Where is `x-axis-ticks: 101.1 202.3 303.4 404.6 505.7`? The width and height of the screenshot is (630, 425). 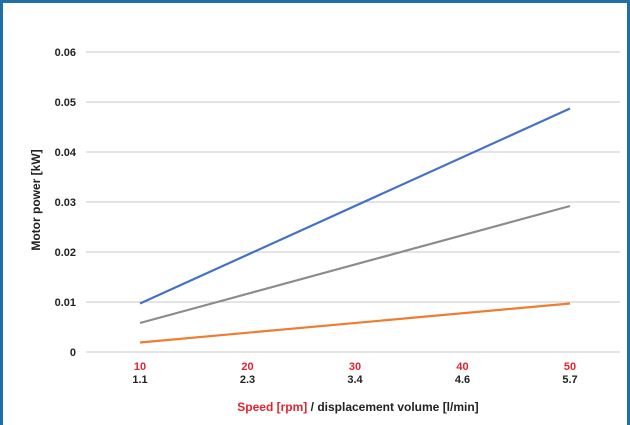
x-axis-ticks: 101.1 202.3 303.4 404.6 505.7 is located at coordinates (354, 373).